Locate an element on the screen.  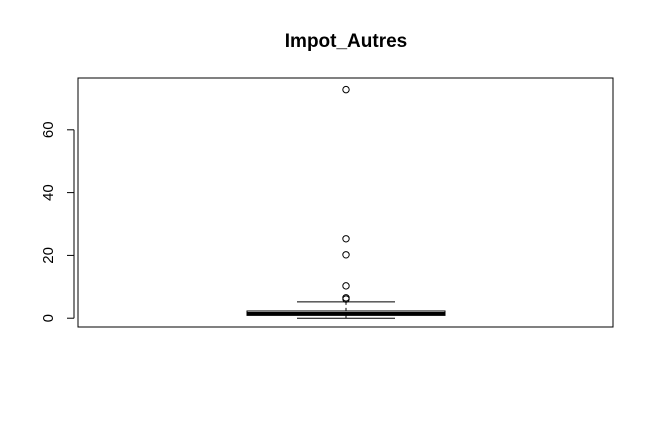
y-tick-label: 20 is located at coordinates (48, 255).